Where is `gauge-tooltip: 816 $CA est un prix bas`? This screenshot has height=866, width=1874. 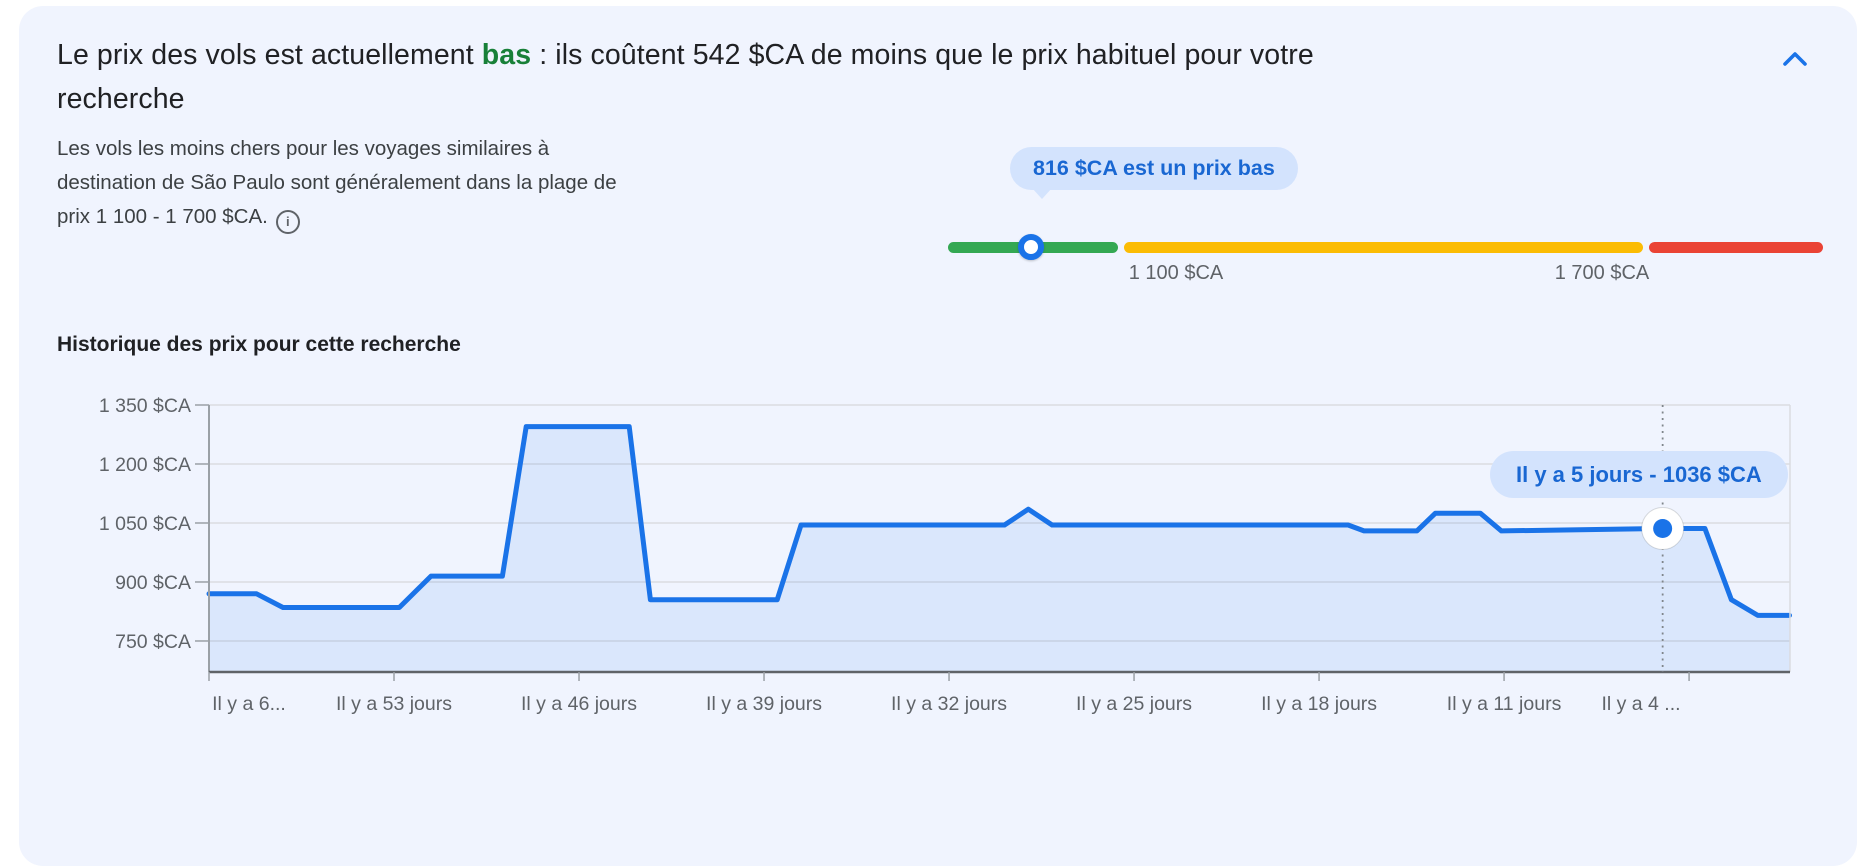 gauge-tooltip: 816 $CA est un prix bas is located at coordinates (1154, 173).